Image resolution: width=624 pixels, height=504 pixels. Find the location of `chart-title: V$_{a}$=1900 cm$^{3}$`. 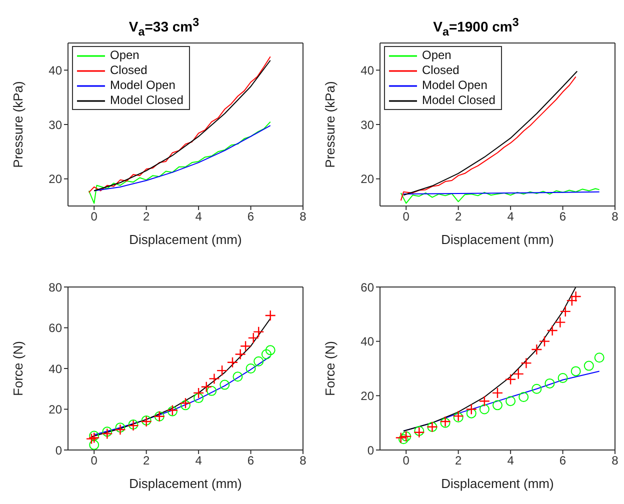

chart-title: V$_{a}$=1900 cm$^{3}$ is located at coordinates (476, 26).